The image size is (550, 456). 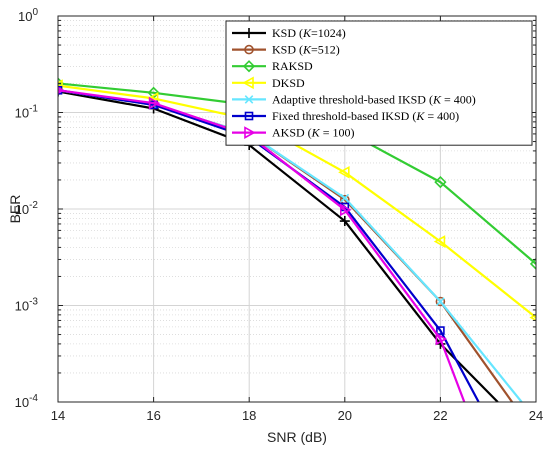 What do you see at coordinates (288, 83) in the screenshot?
I see `legend-label: DKSD` at bounding box center [288, 83].